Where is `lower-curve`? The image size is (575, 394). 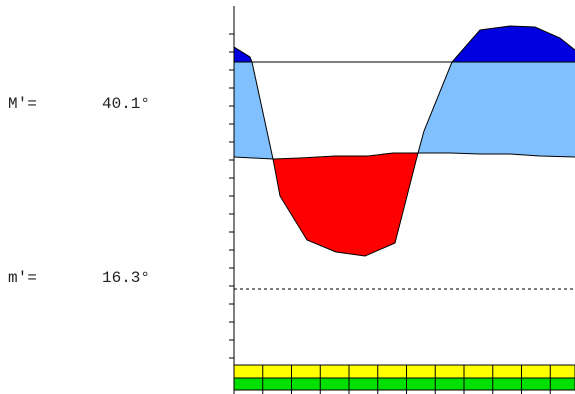 lower-curve is located at coordinates (404, 156).